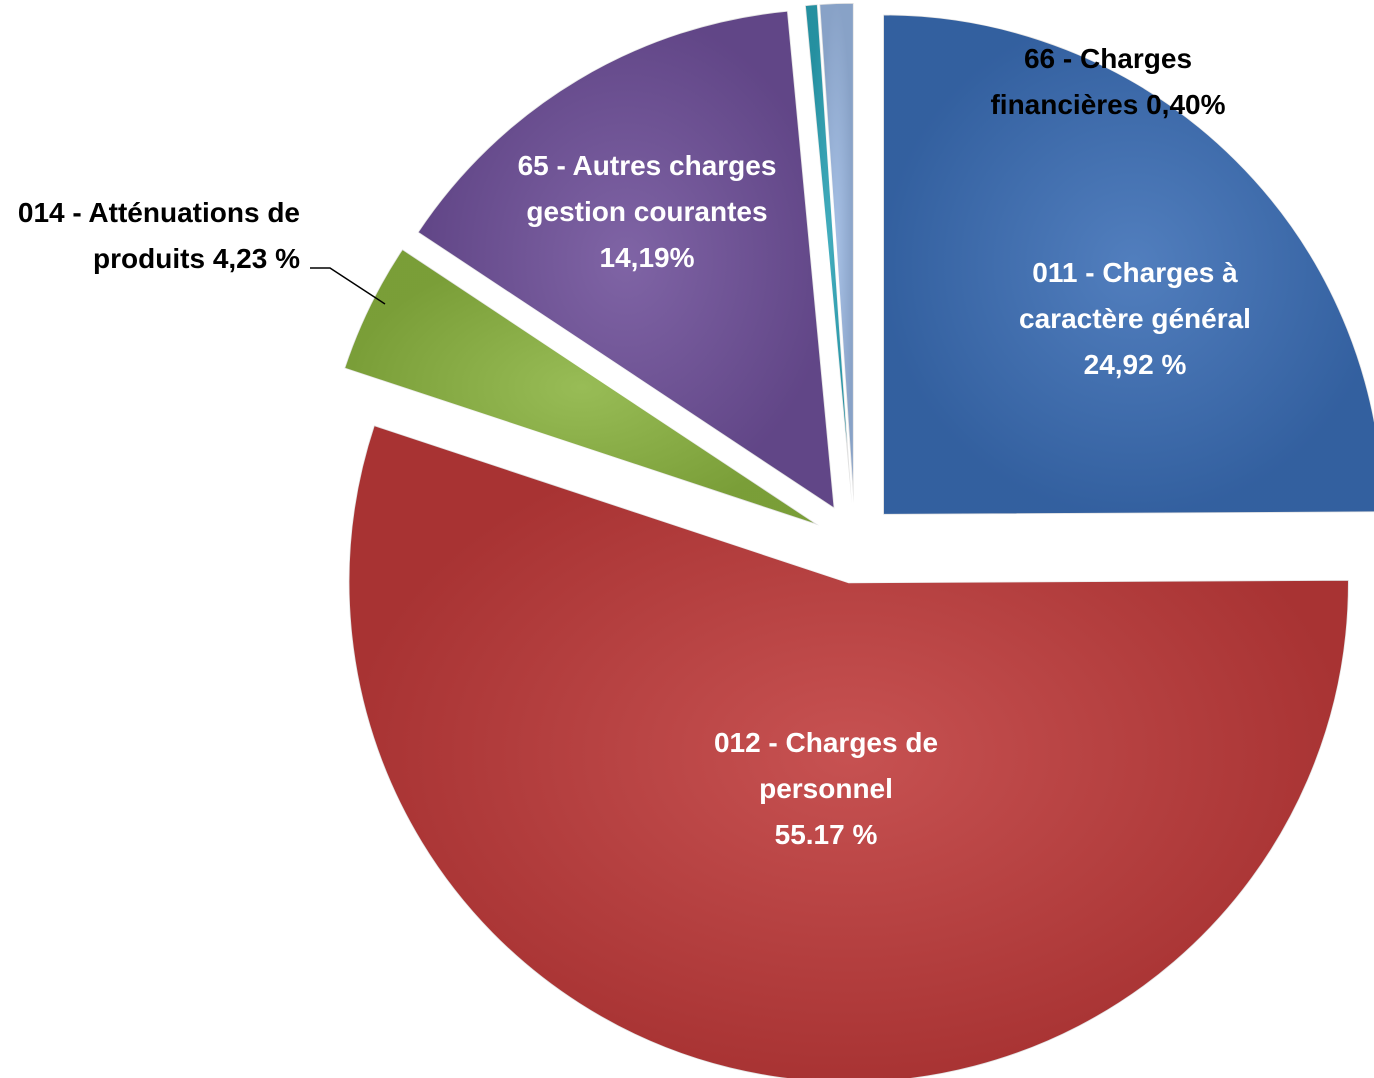 The image size is (1374, 1078). I want to click on slice-label: 012 - Charges de personnel 55.17 %, so click(826, 789).